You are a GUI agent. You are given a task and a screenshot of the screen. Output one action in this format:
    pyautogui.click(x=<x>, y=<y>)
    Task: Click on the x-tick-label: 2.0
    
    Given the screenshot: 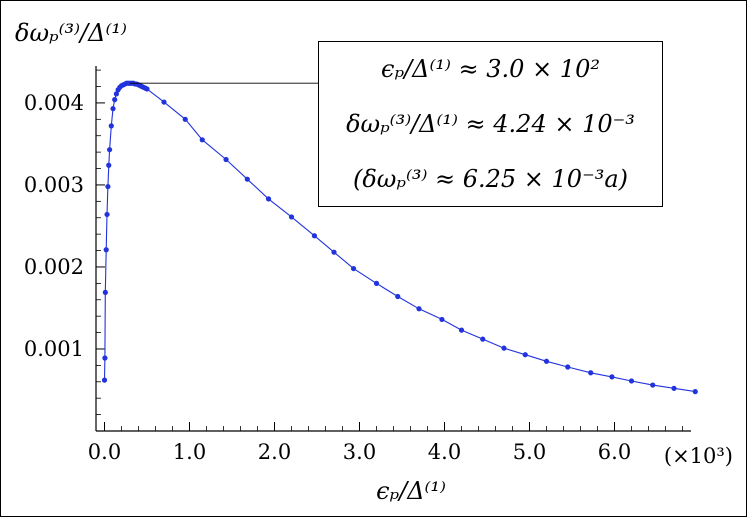 What is the action you would take?
    pyautogui.click(x=274, y=452)
    